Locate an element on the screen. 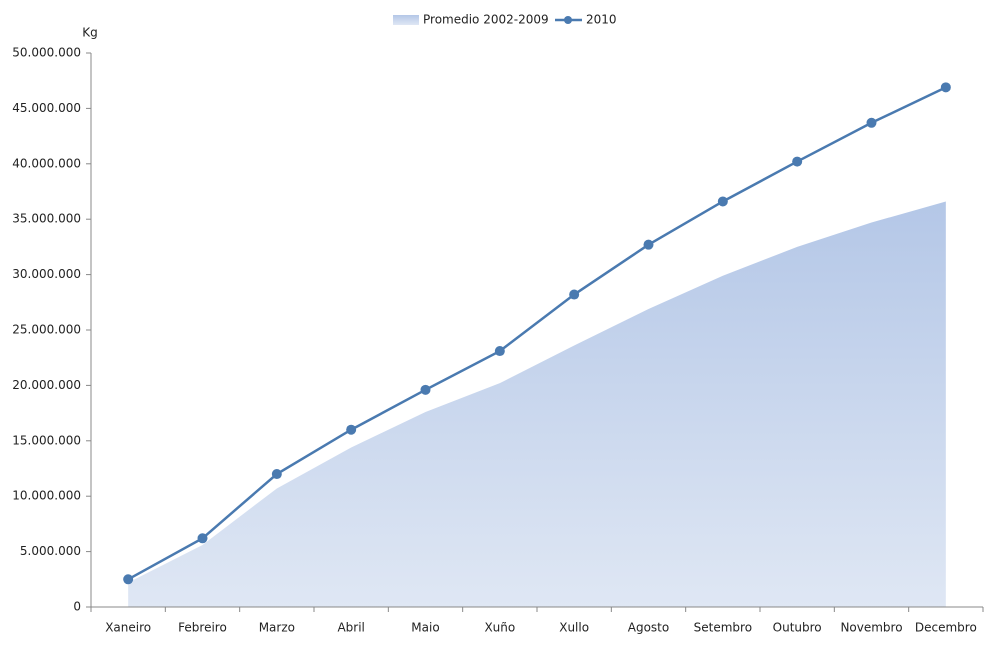 The height and width of the screenshot is (653, 996). x-tick-label: Agosto is located at coordinates (648, 628).